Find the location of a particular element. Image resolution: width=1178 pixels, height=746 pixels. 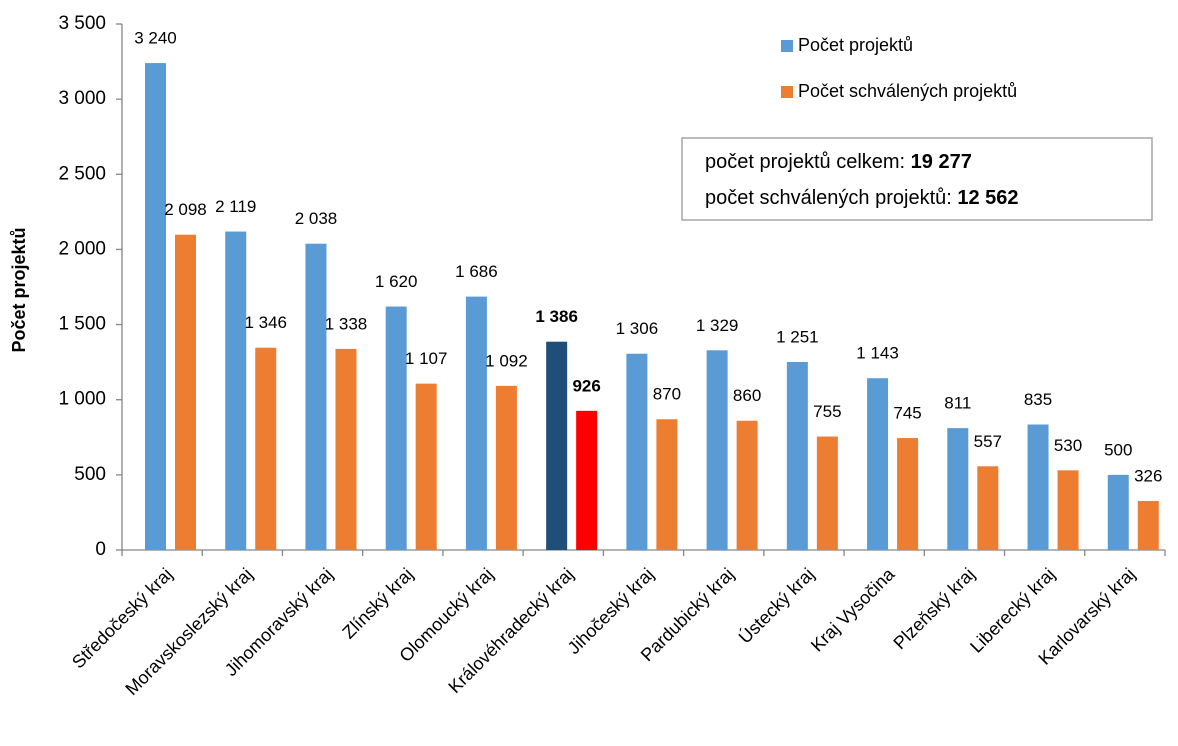

data-label: 3 240 is located at coordinates (155, 38).